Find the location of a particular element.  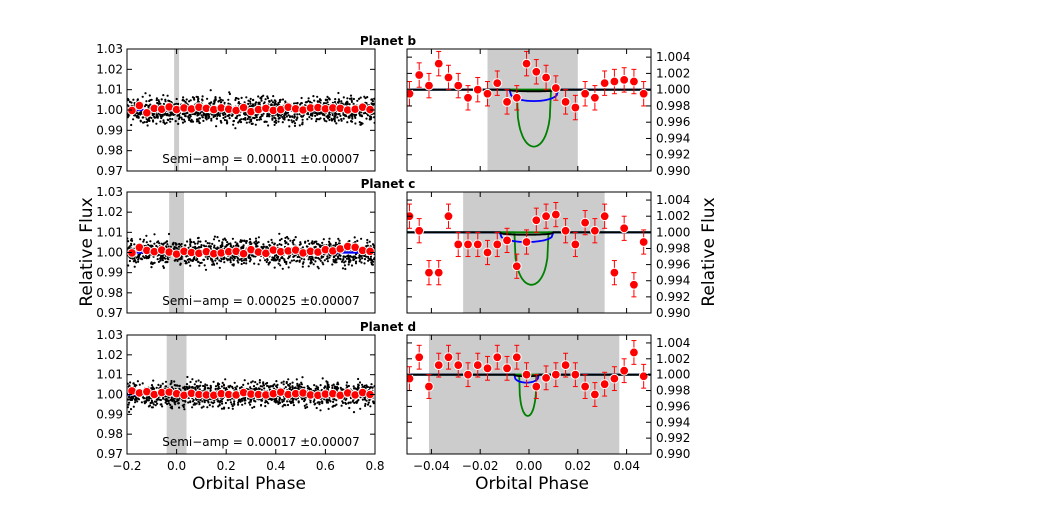

planet-b-zoom-panel: 0.990 0.992 0.994 0.996 0.998 1.000 1.002 1.004 is located at coordinates (548, 113).